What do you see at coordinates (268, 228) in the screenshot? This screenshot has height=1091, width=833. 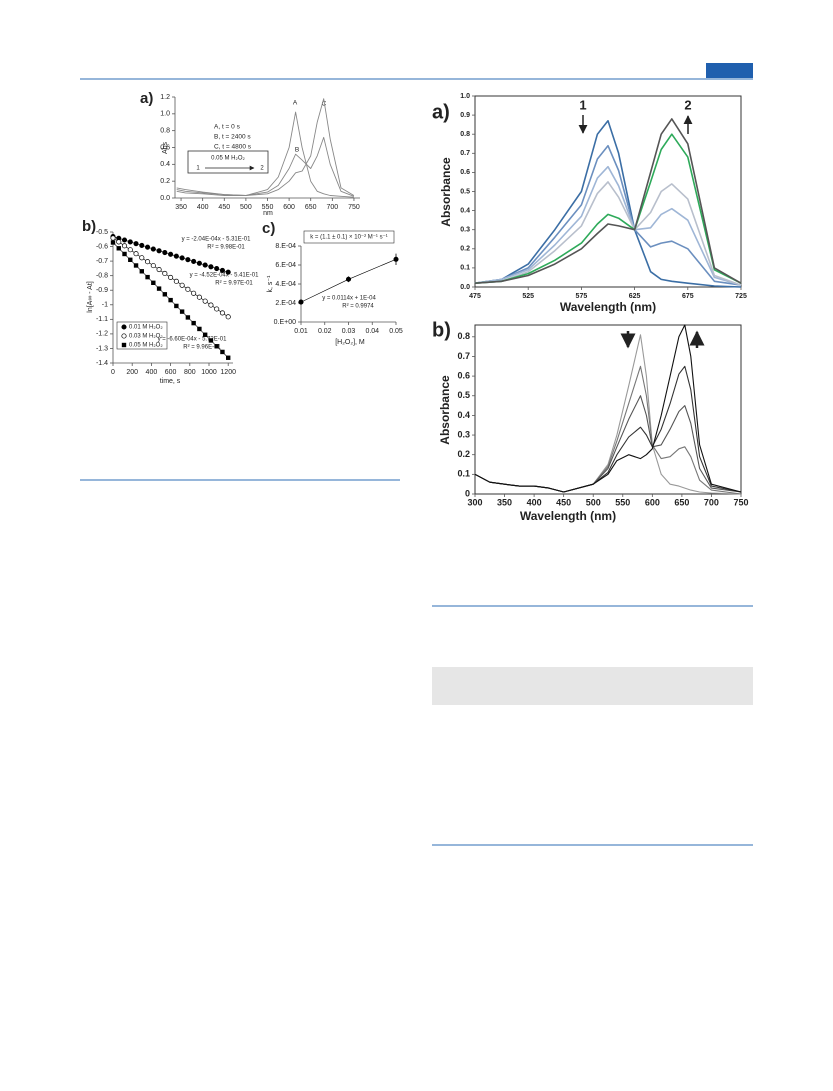 I see `panel-label: c)` at bounding box center [268, 228].